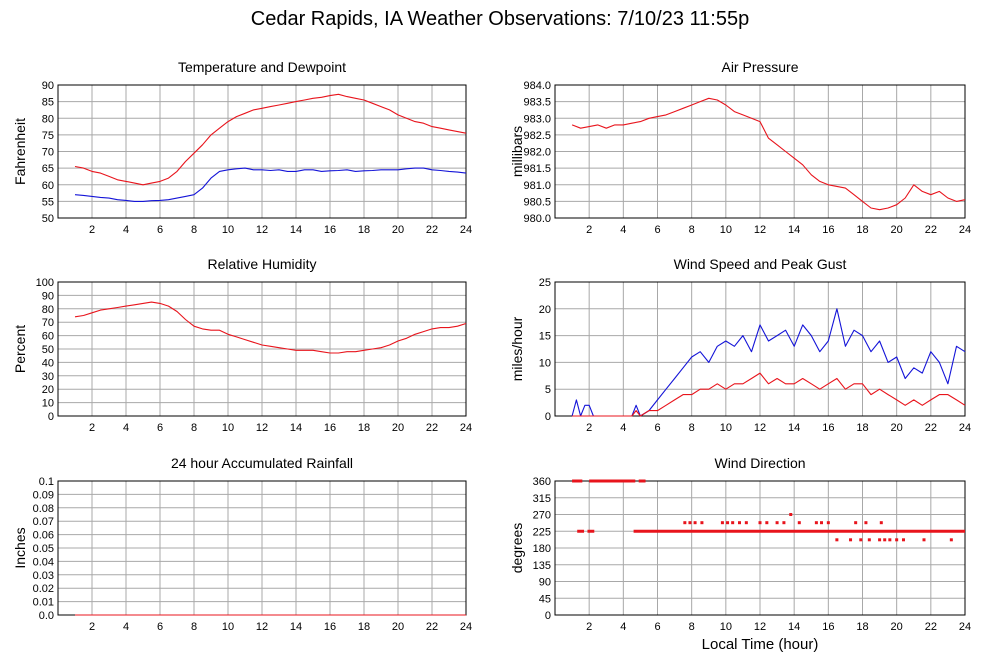 This screenshot has height=660, width=1000. I want to click on wind-speed-y-tick-label: 25, so click(545, 283).